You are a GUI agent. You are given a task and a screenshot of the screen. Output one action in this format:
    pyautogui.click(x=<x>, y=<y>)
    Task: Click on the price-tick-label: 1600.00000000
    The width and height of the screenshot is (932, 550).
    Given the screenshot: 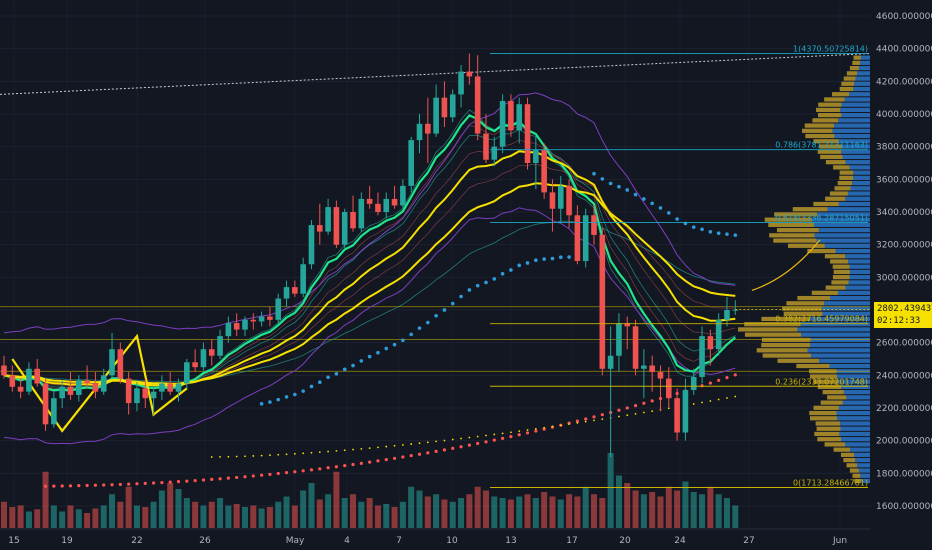 What is the action you would take?
    pyautogui.click(x=904, y=507)
    